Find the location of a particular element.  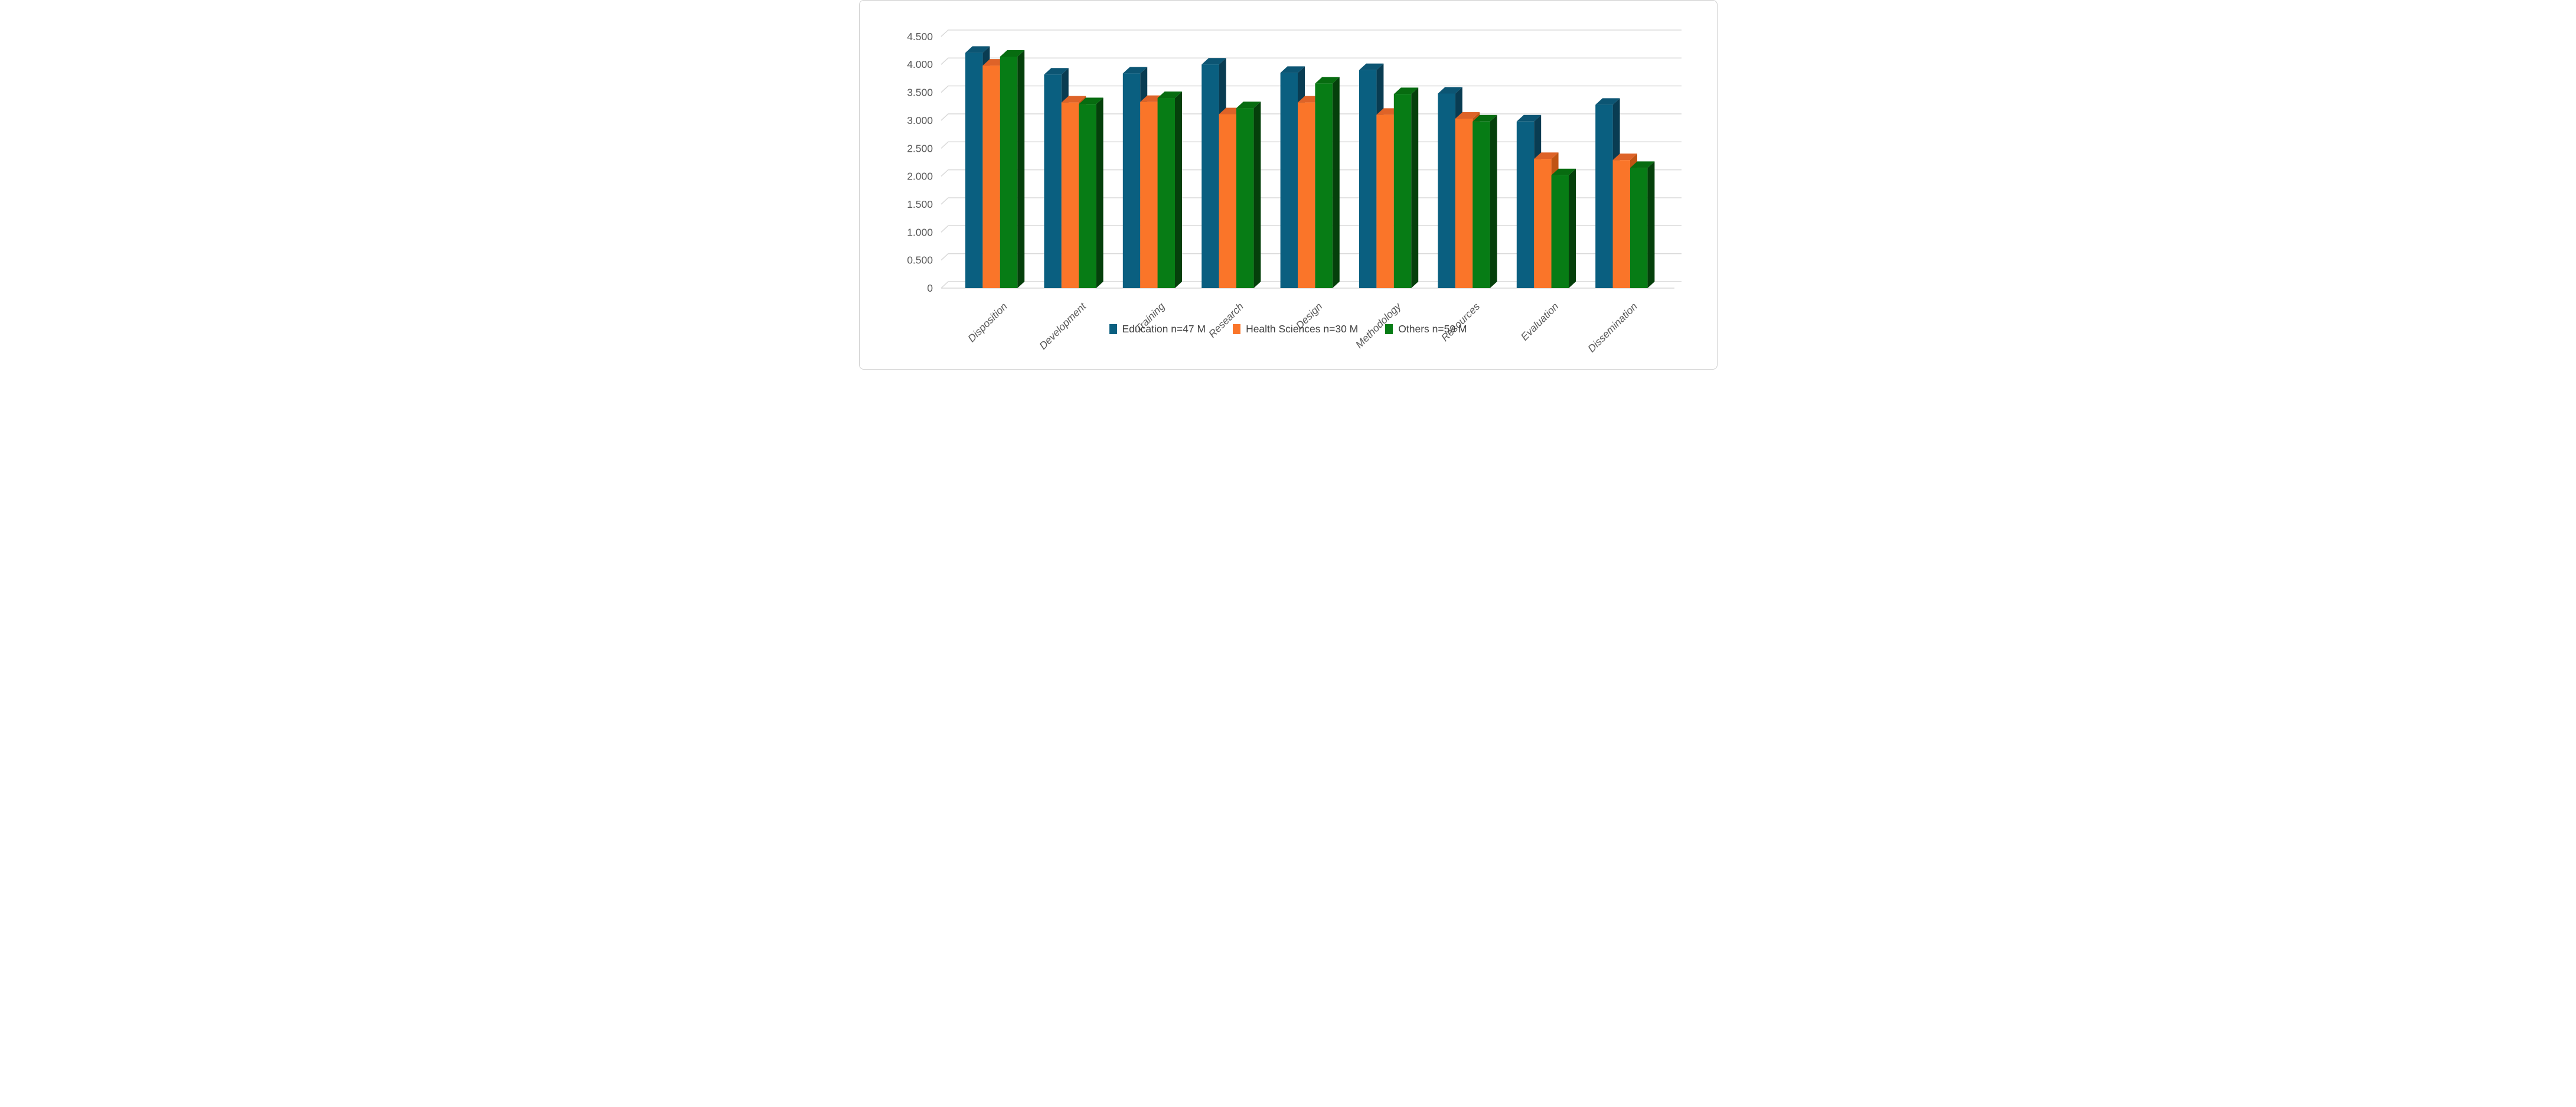

bar-others-evaluation is located at coordinates (1563, 228).